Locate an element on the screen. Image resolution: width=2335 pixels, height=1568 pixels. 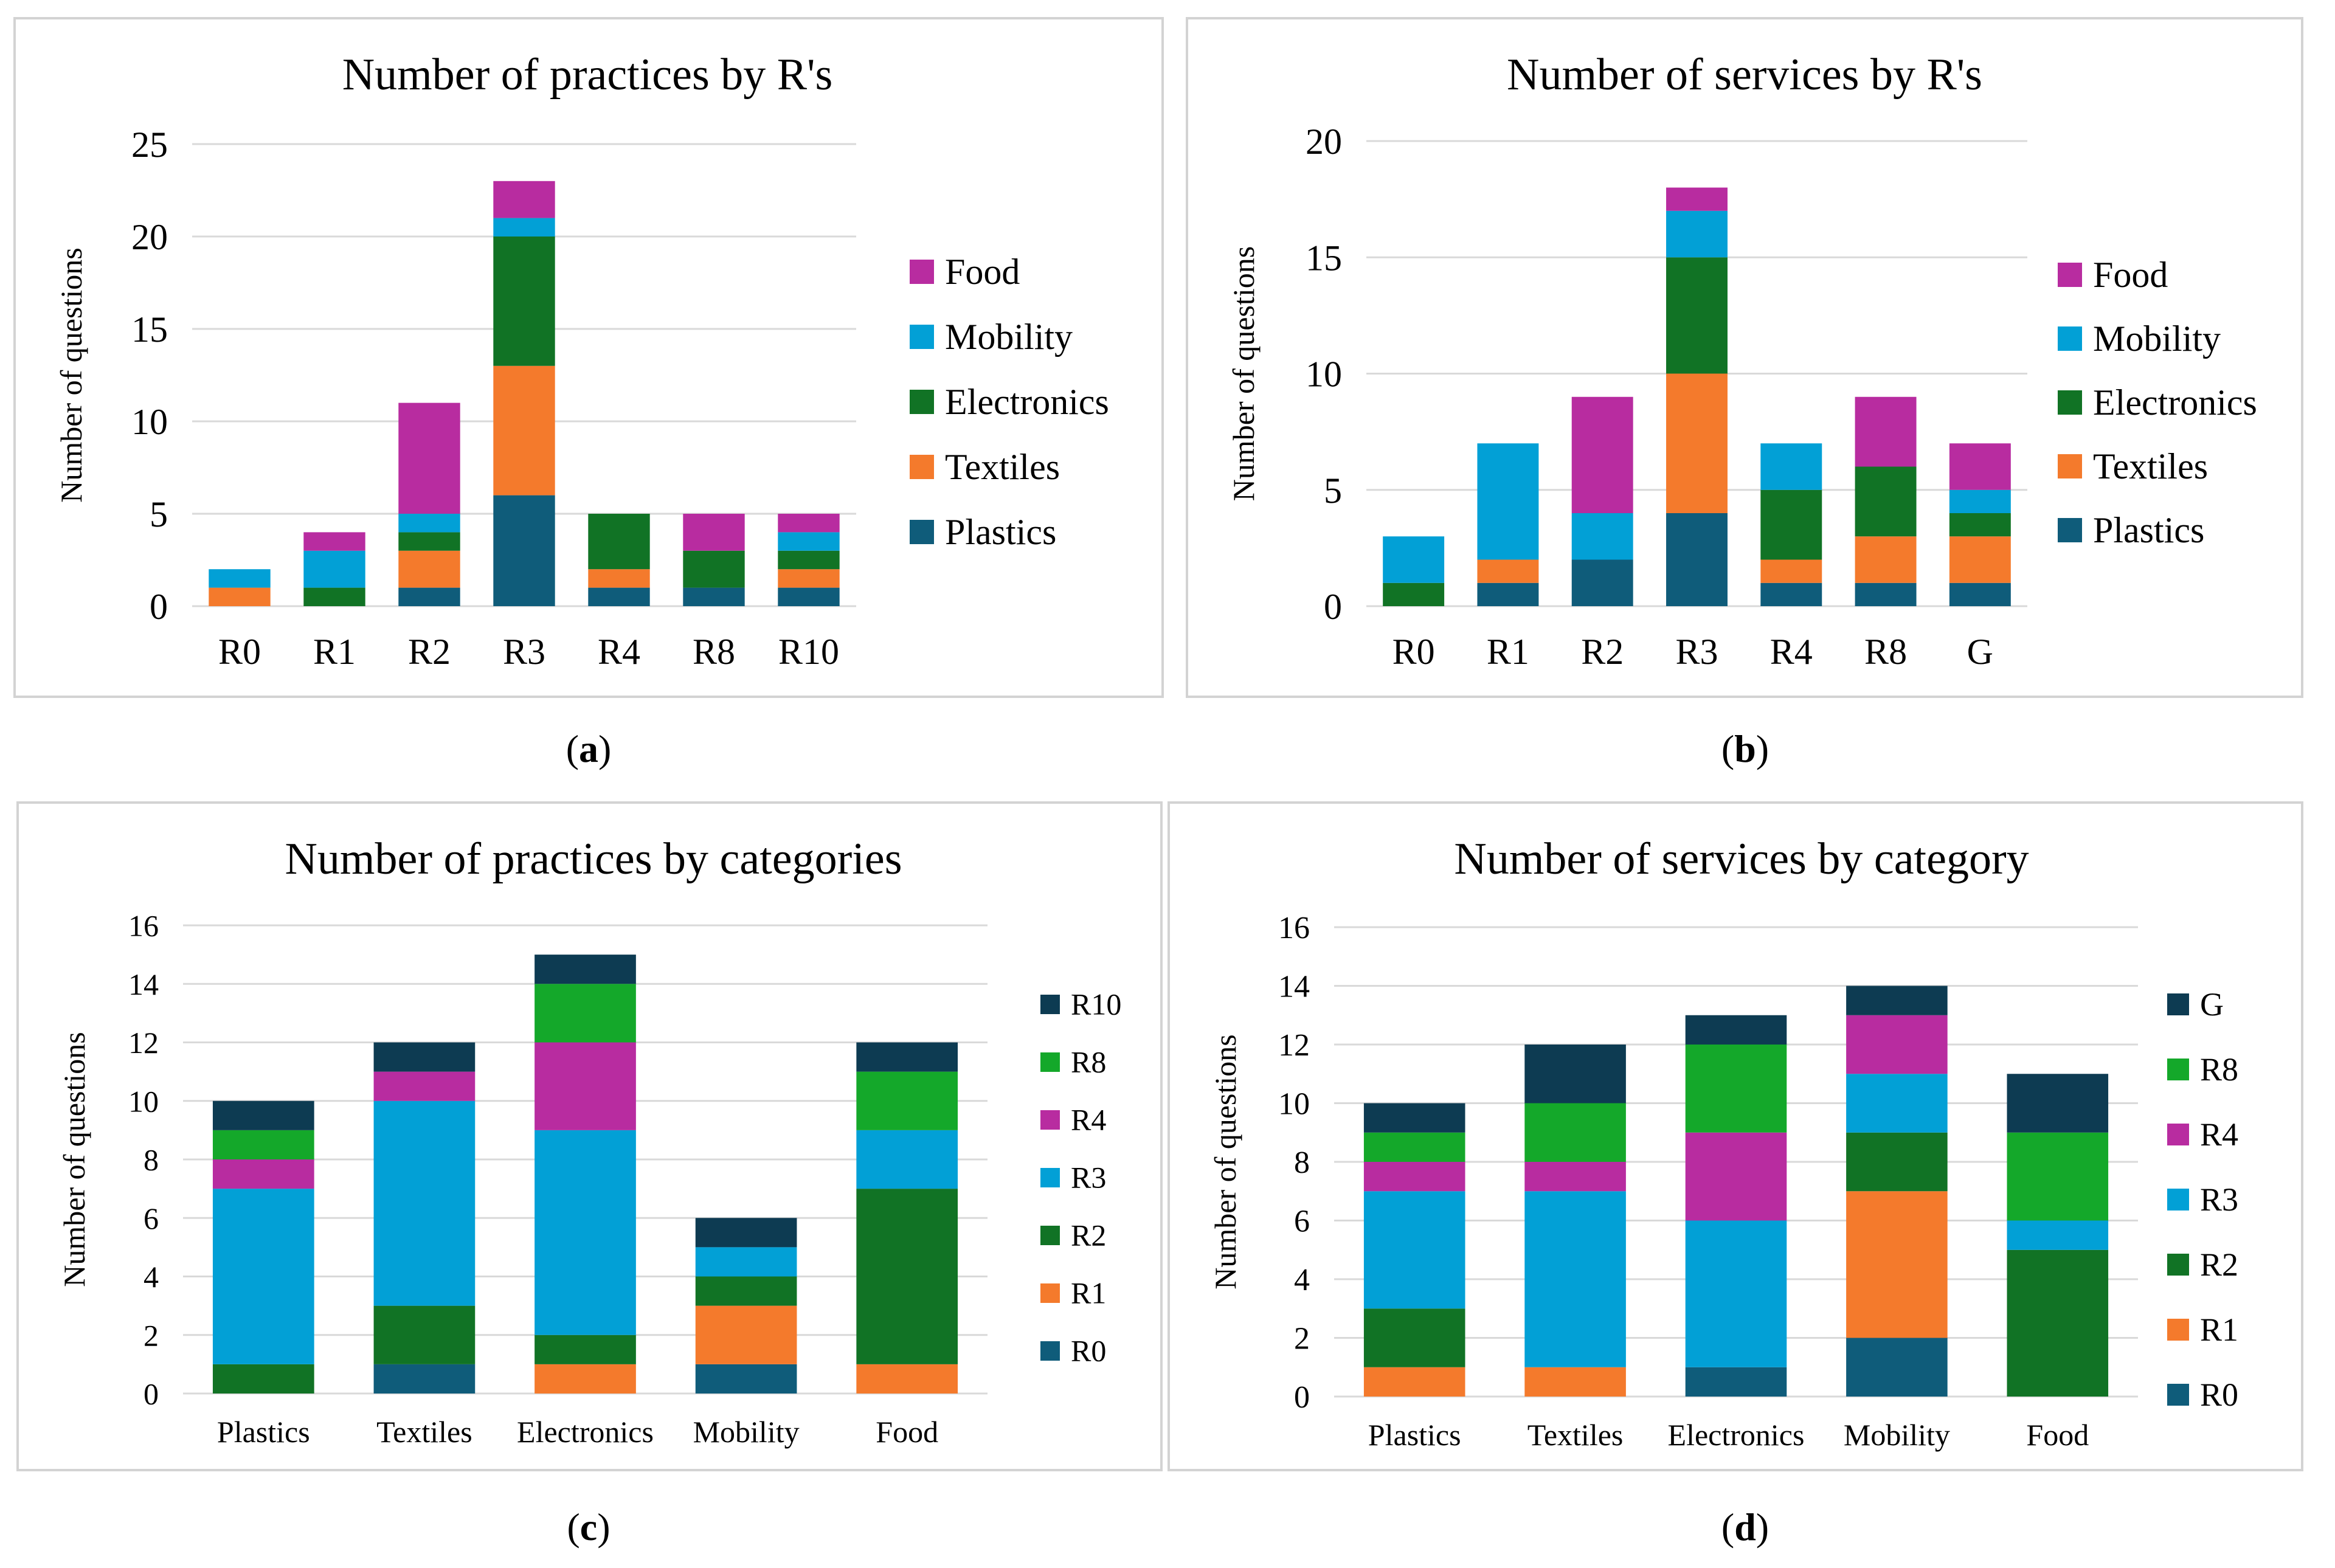
legend-label: R2 is located at coordinates (2219, 1264).